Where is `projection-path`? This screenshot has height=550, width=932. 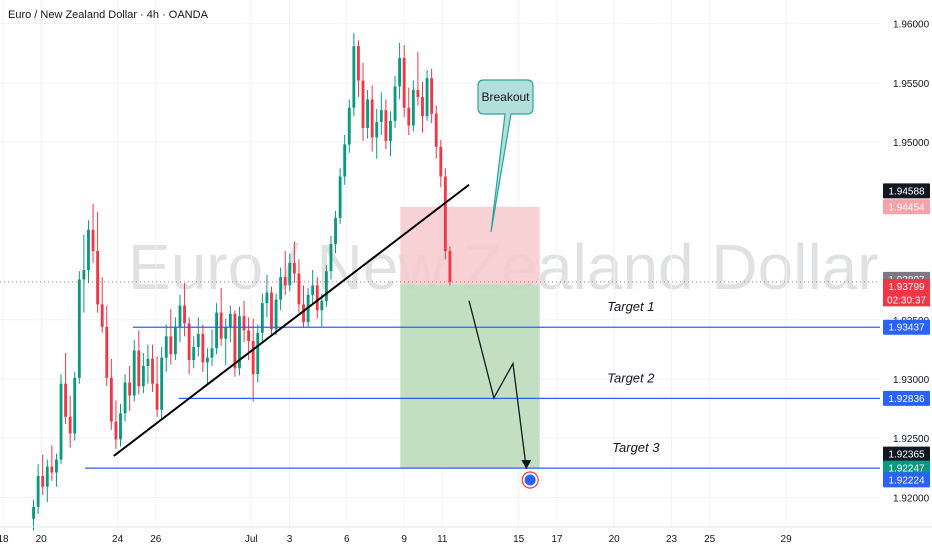 projection-path is located at coordinates (497, 385).